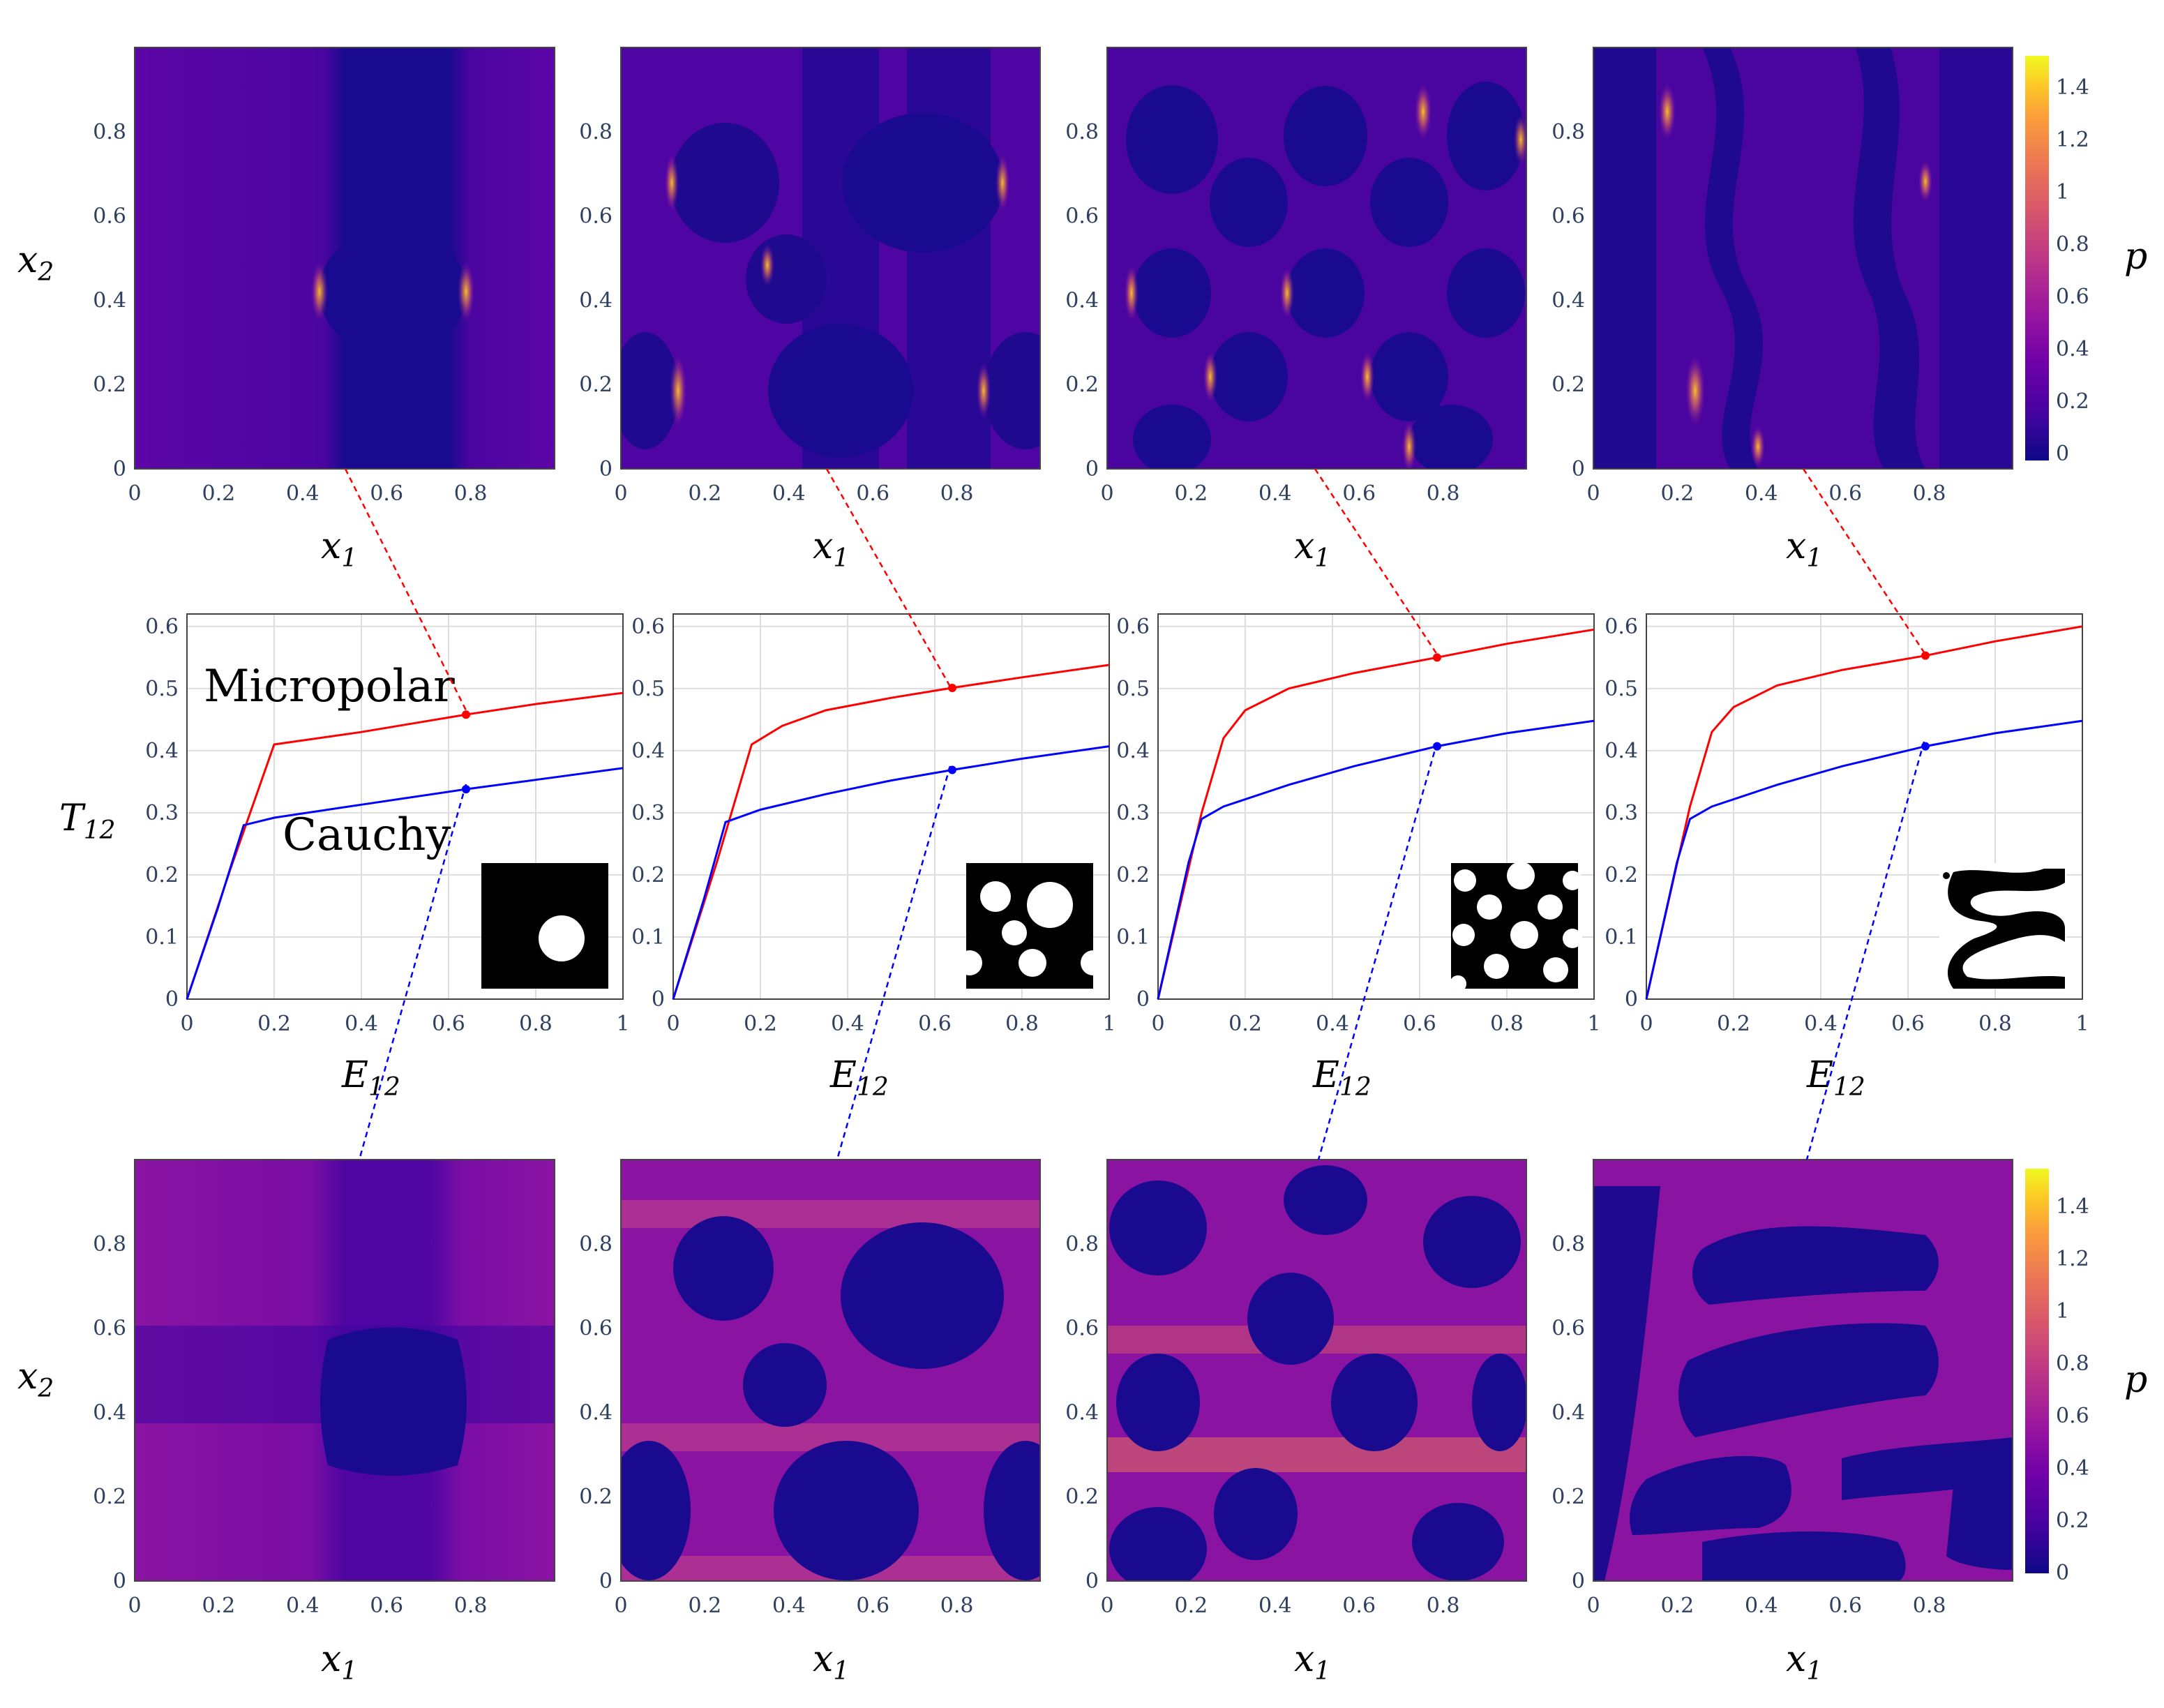 This screenshot has width=2164, height=1708. Describe the element at coordinates (831, 1662) in the screenshot. I see `x-axis-label-bottom-2: x1` at that location.